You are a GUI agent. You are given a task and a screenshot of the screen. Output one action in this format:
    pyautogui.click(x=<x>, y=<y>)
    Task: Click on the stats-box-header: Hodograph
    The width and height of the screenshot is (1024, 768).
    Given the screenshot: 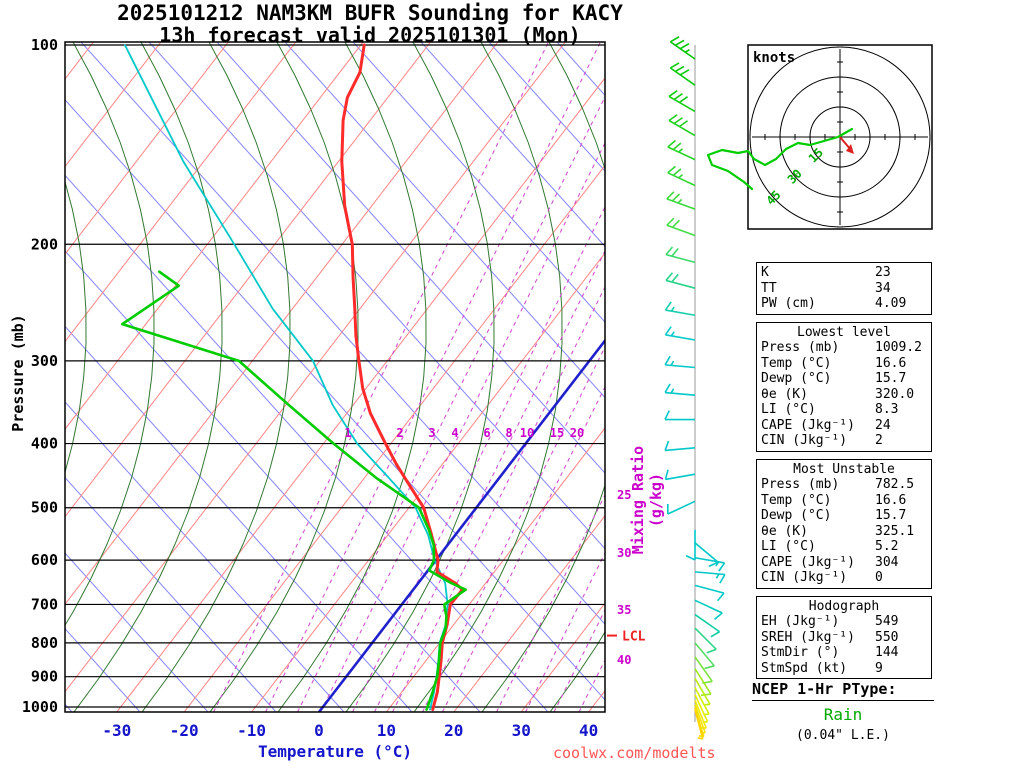 What is the action you would take?
    pyautogui.click(x=844, y=606)
    